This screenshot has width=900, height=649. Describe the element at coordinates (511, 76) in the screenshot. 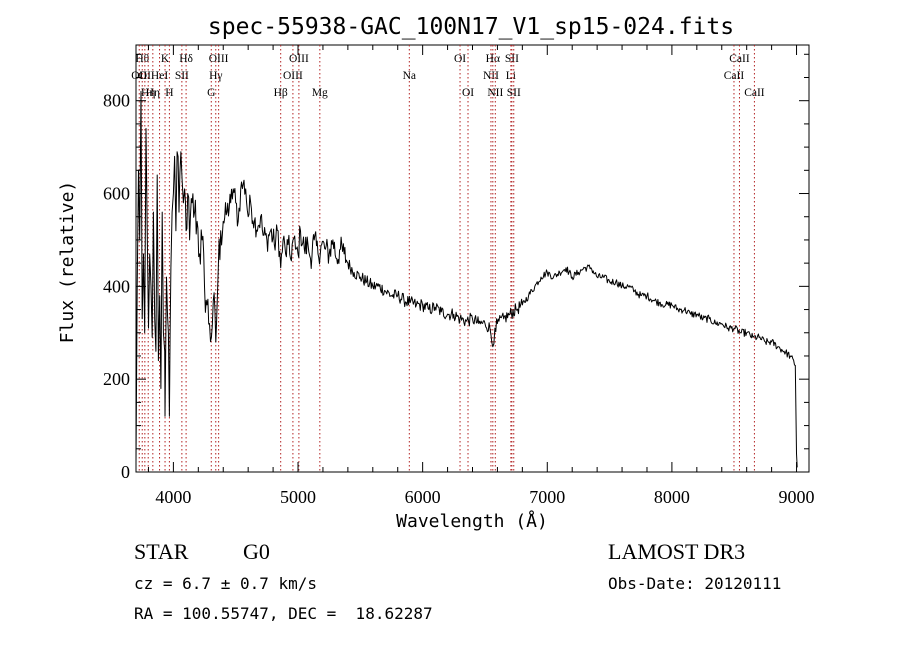

I see `line-marker-label-23: Li` at that location.